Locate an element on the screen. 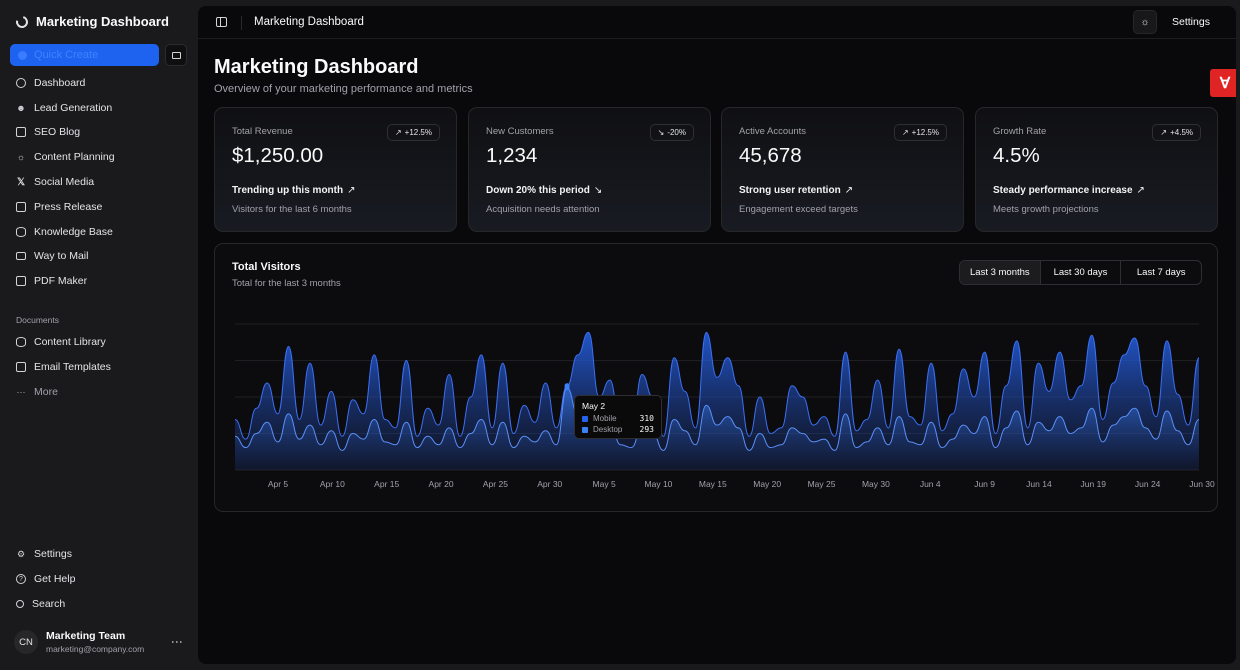 The height and width of the screenshot is (670, 1240). file-text-icon is located at coordinates (21, 132).